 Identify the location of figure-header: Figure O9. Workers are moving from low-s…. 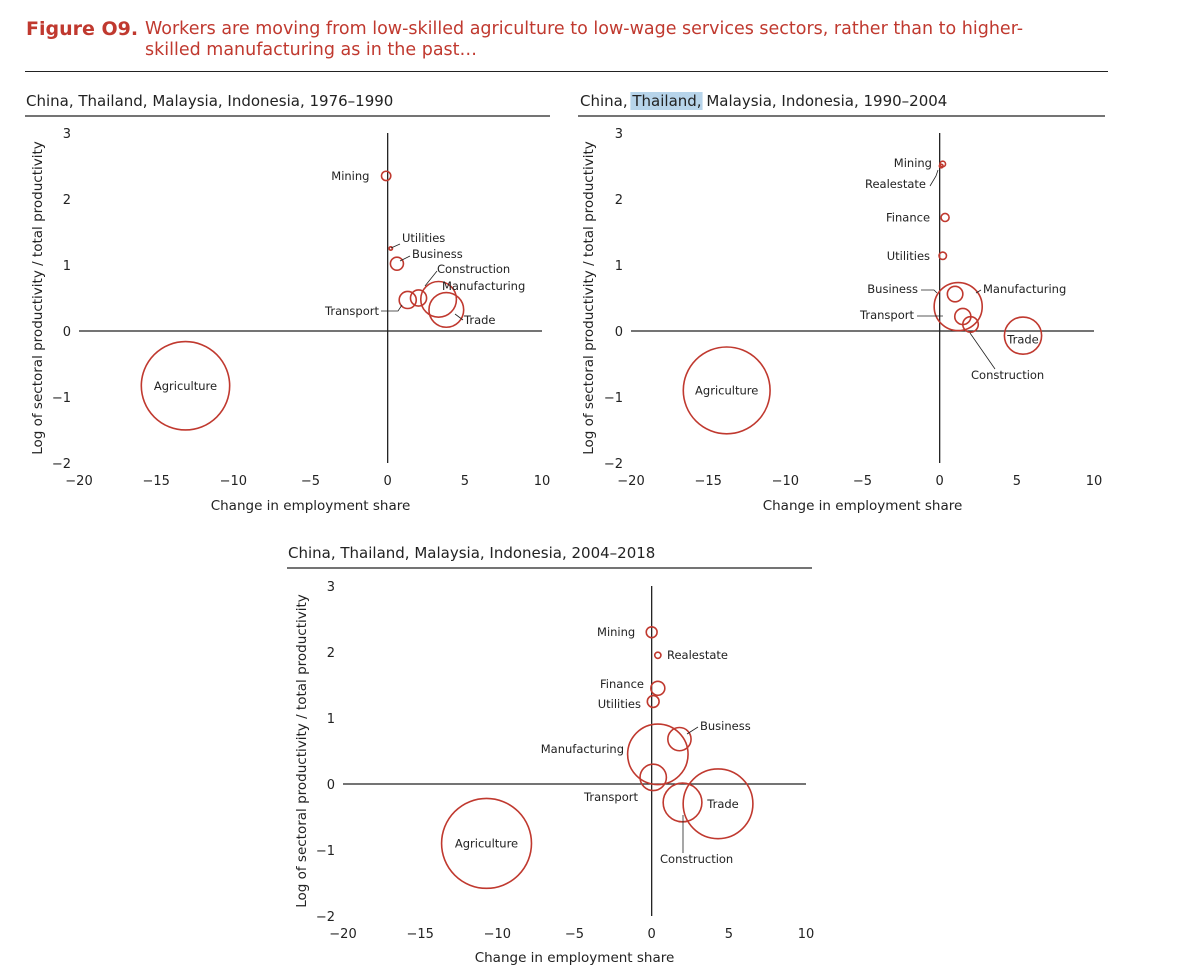
(555, 37).